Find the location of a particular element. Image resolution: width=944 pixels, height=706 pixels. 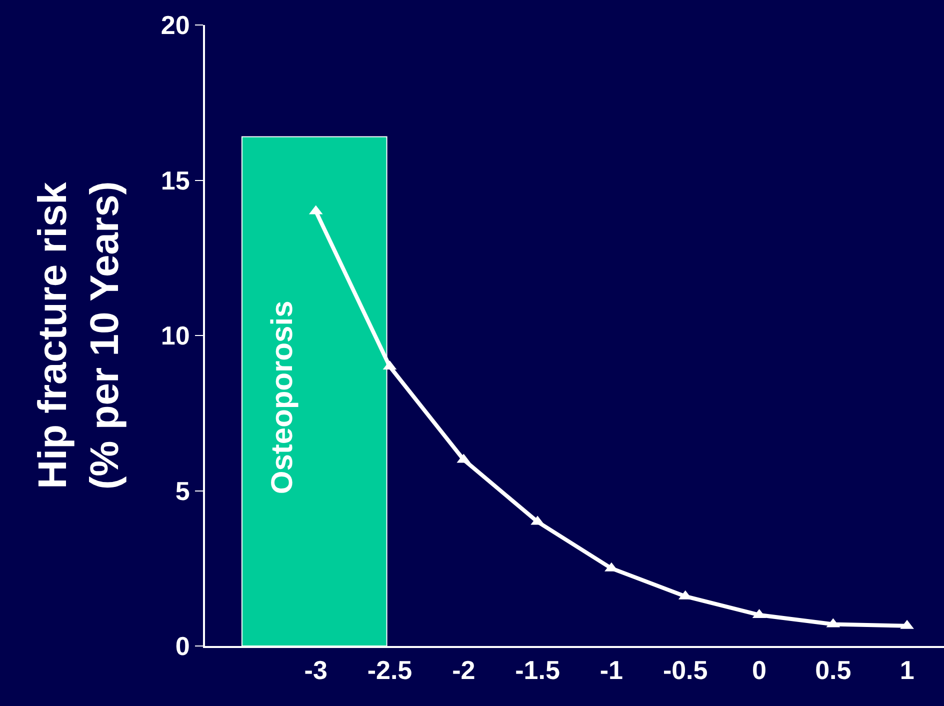

x-tick-label: -0.5 is located at coordinates (685, 670).